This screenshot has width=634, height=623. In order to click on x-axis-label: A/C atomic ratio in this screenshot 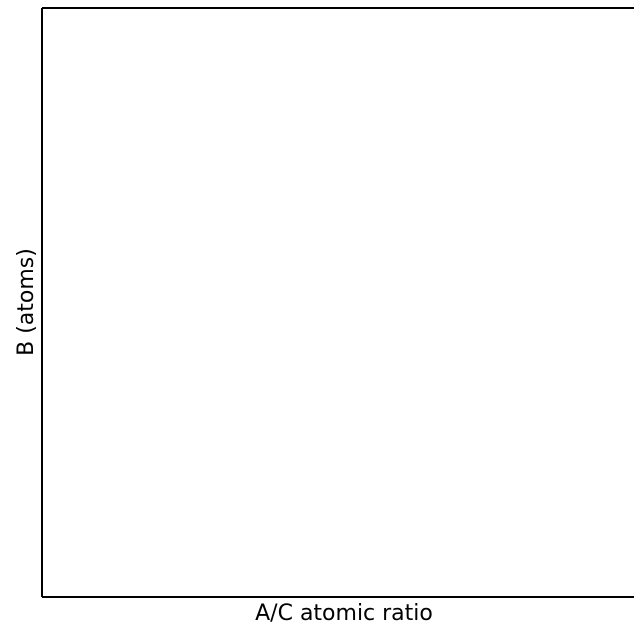, I will do `click(344, 612)`.